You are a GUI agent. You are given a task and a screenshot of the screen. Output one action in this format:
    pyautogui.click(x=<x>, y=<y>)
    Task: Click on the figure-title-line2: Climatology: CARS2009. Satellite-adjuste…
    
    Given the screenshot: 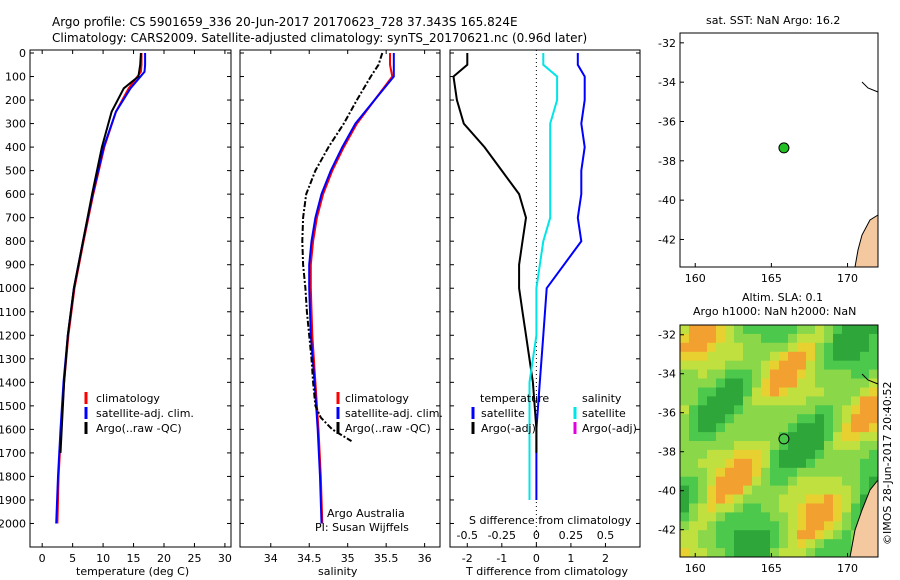 What is the action you would take?
    pyautogui.click(x=319, y=38)
    